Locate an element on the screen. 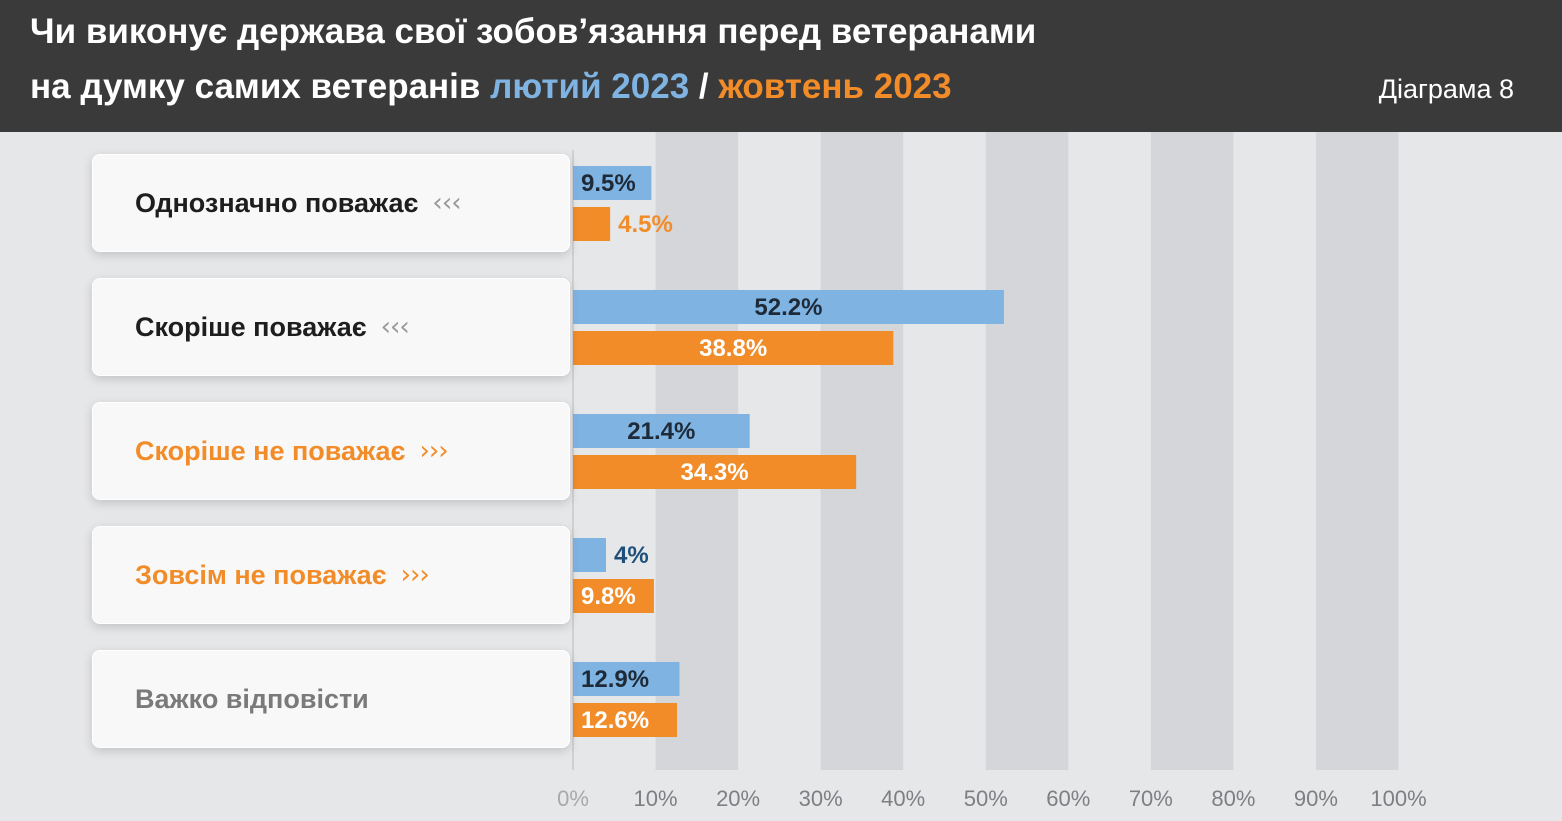  legend-series2: жовтень 2023 is located at coordinates (835, 86).